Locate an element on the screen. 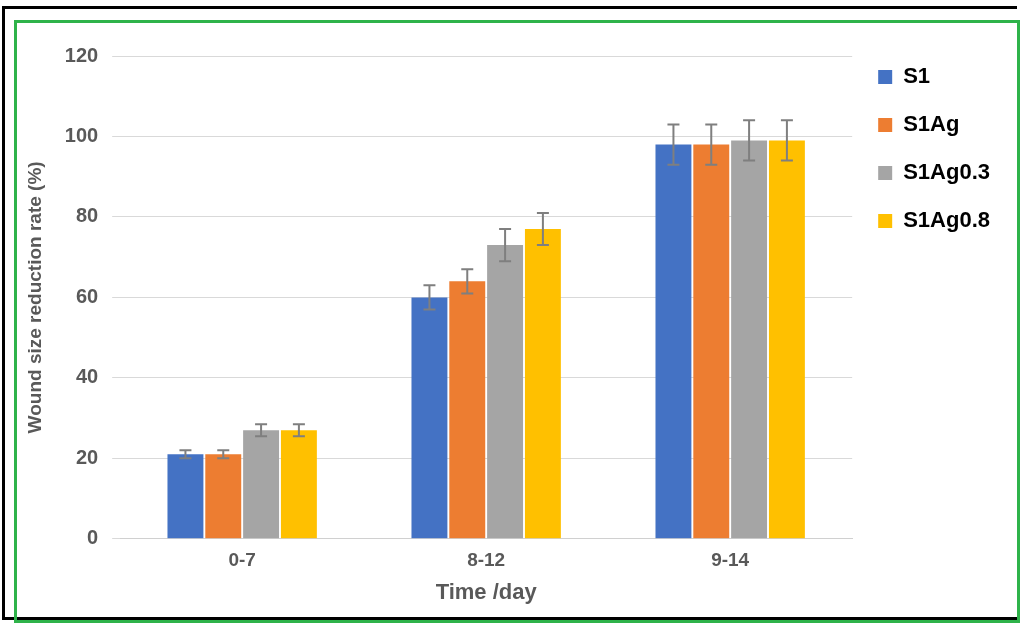  y-tick-label: 80 is located at coordinates (87, 215).